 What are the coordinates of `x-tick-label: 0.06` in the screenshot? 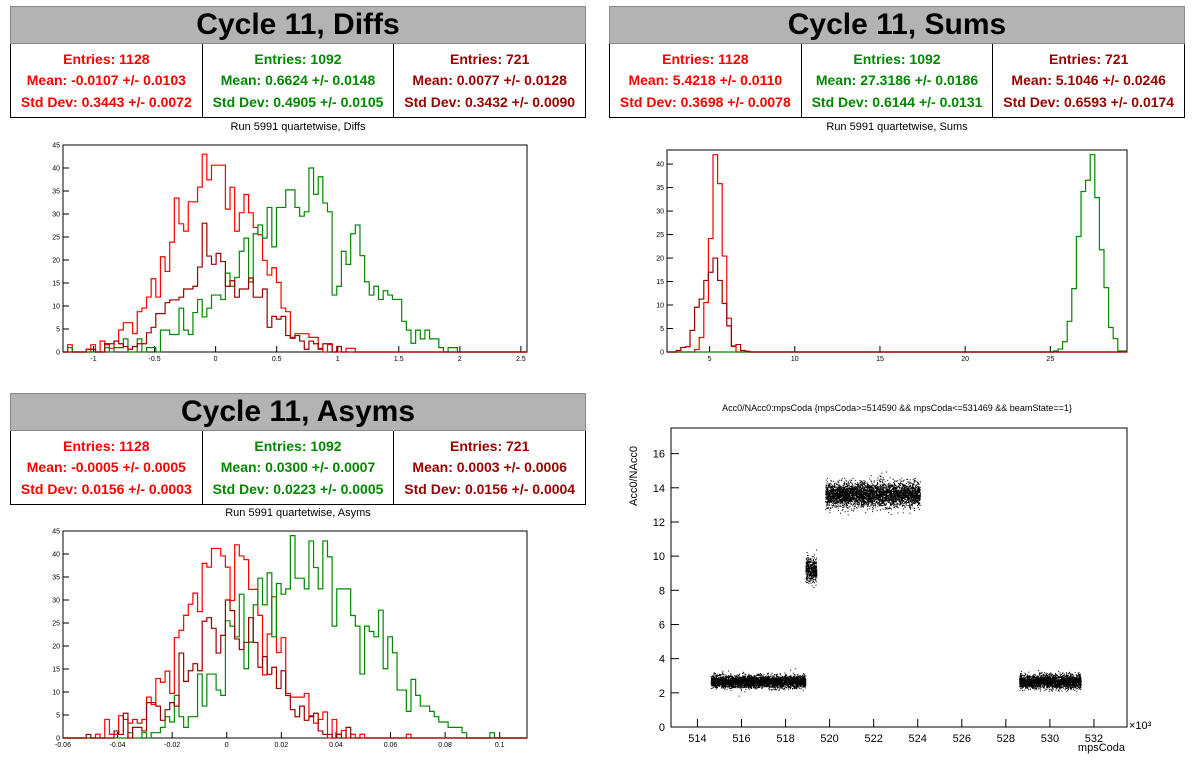 It's located at (391, 745).